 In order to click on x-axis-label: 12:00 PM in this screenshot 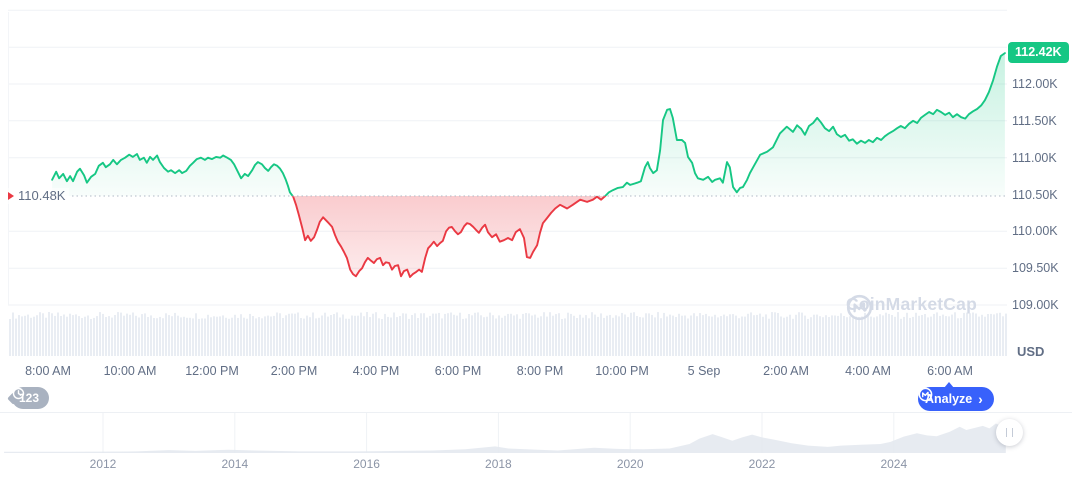, I will do `click(212, 371)`.